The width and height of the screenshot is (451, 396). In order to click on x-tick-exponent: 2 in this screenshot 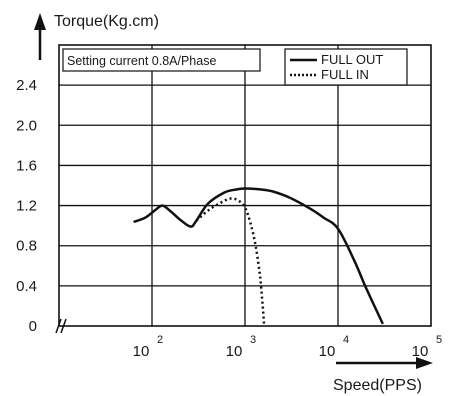, I will do `click(160, 340)`.